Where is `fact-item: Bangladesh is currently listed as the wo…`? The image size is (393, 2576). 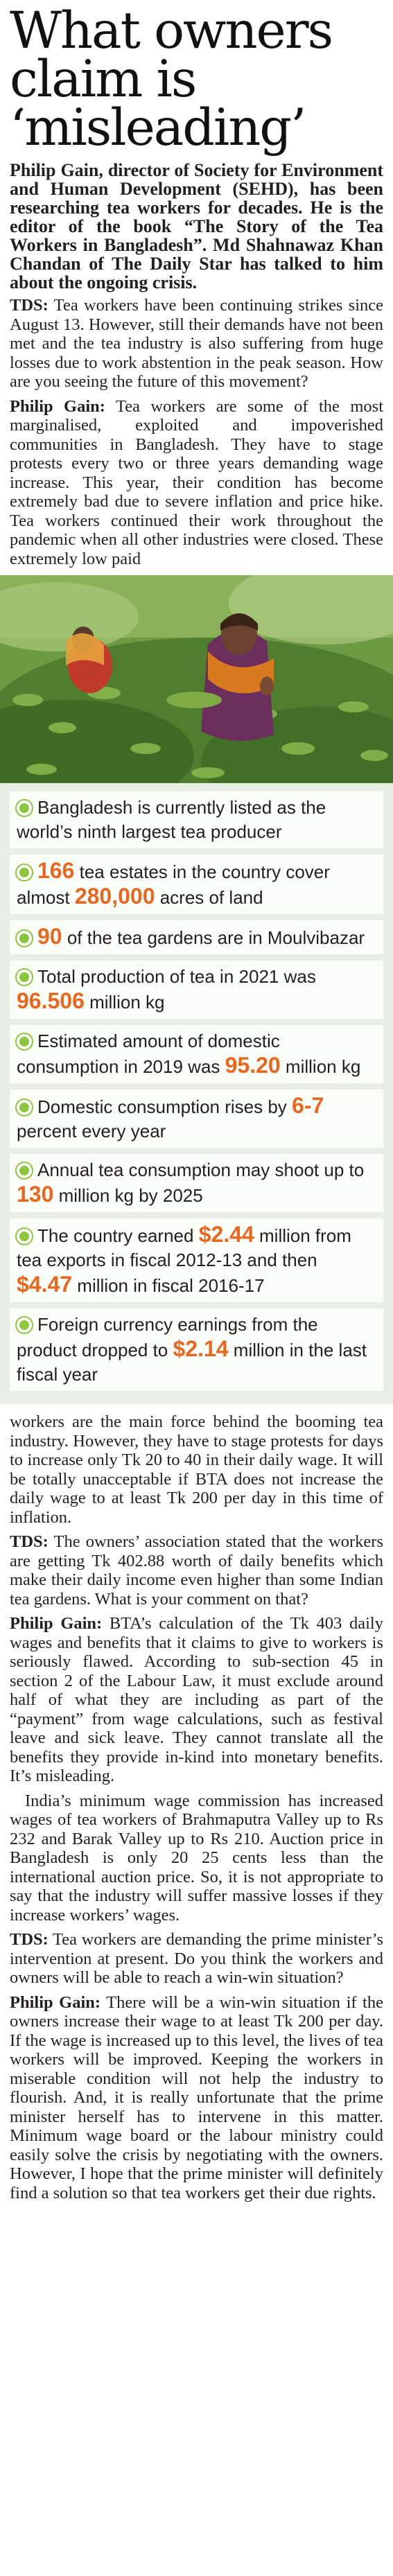 fact-item: Bangladesh is currently listed as the wo… is located at coordinates (196, 819).